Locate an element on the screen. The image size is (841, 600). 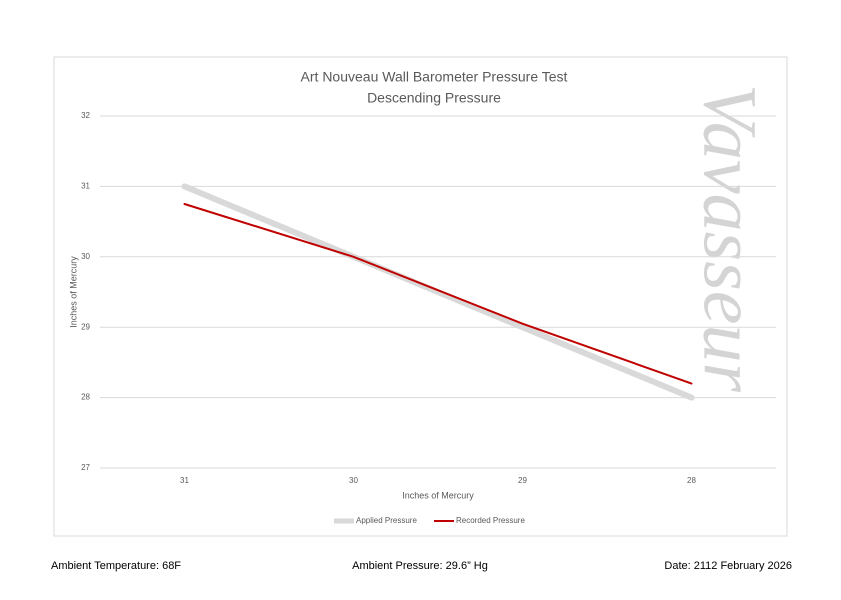
y-tick-label: 28 is located at coordinates (85, 397).